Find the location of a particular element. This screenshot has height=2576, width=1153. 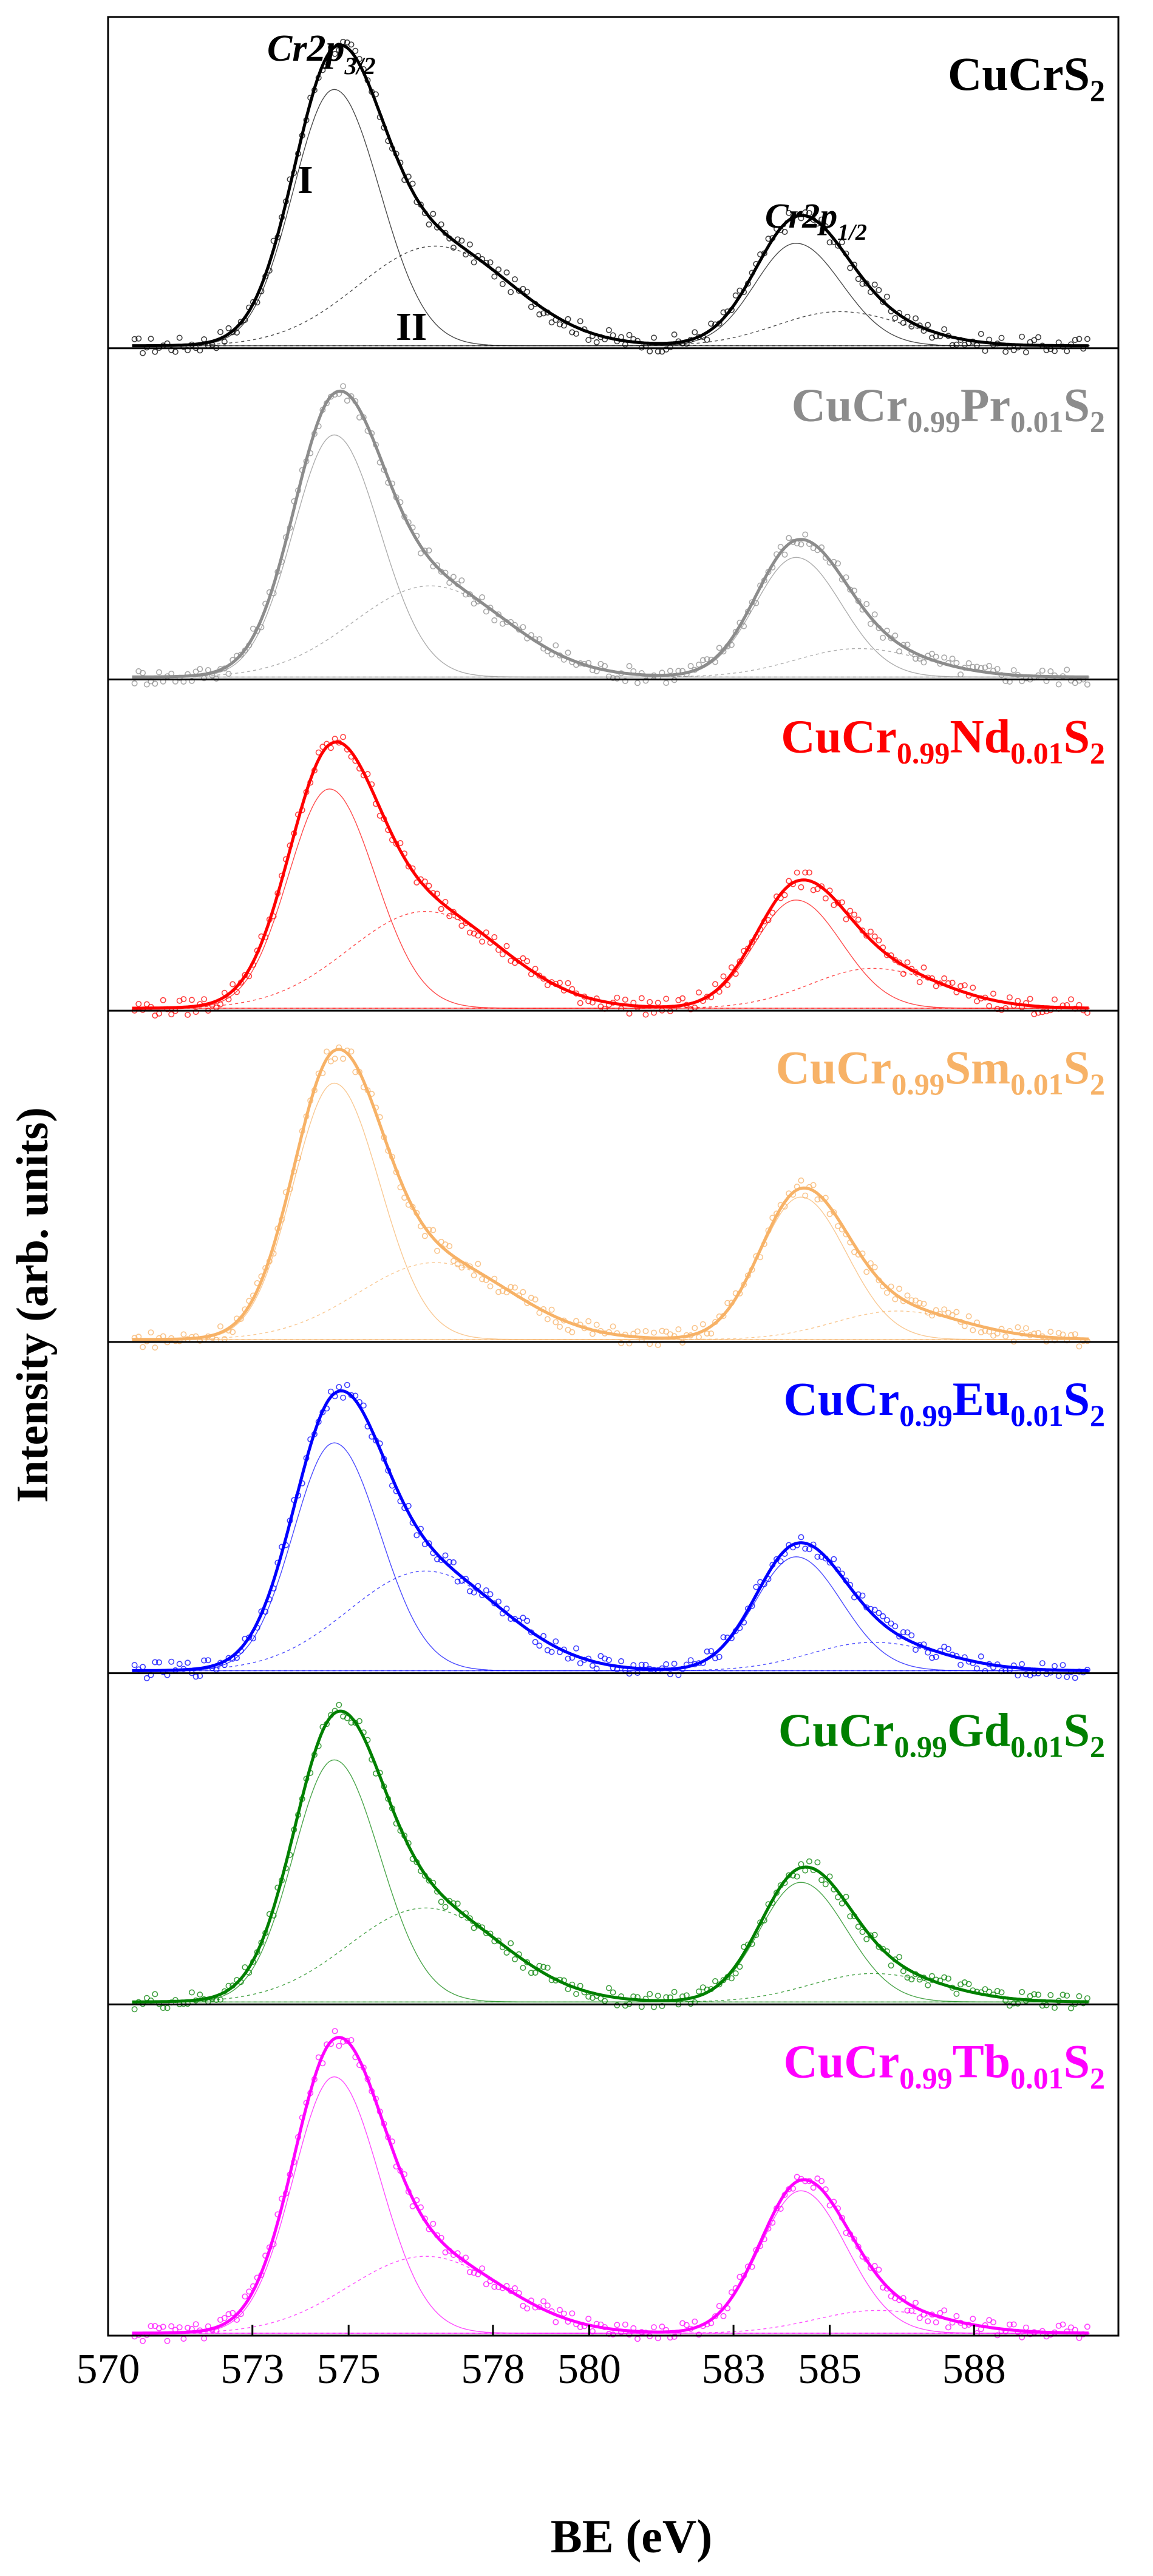

panel-label: CuCr0.99Pr0.01S2 is located at coordinates (949, 409).